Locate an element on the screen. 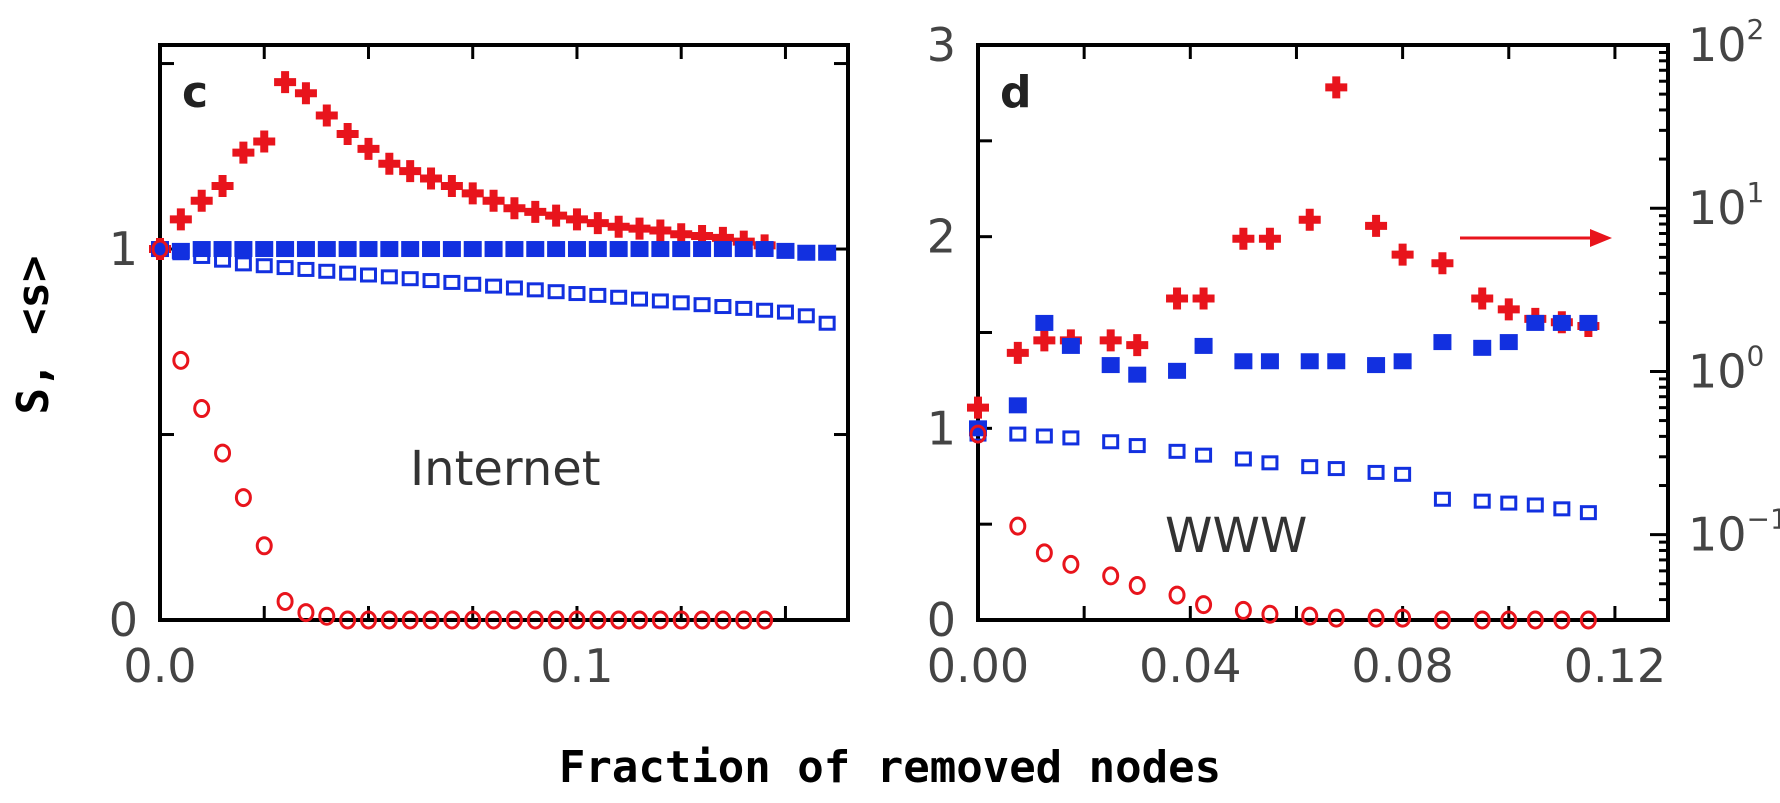 This screenshot has height=803, width=1780. series-open-square is located at coordinates (493, 286).